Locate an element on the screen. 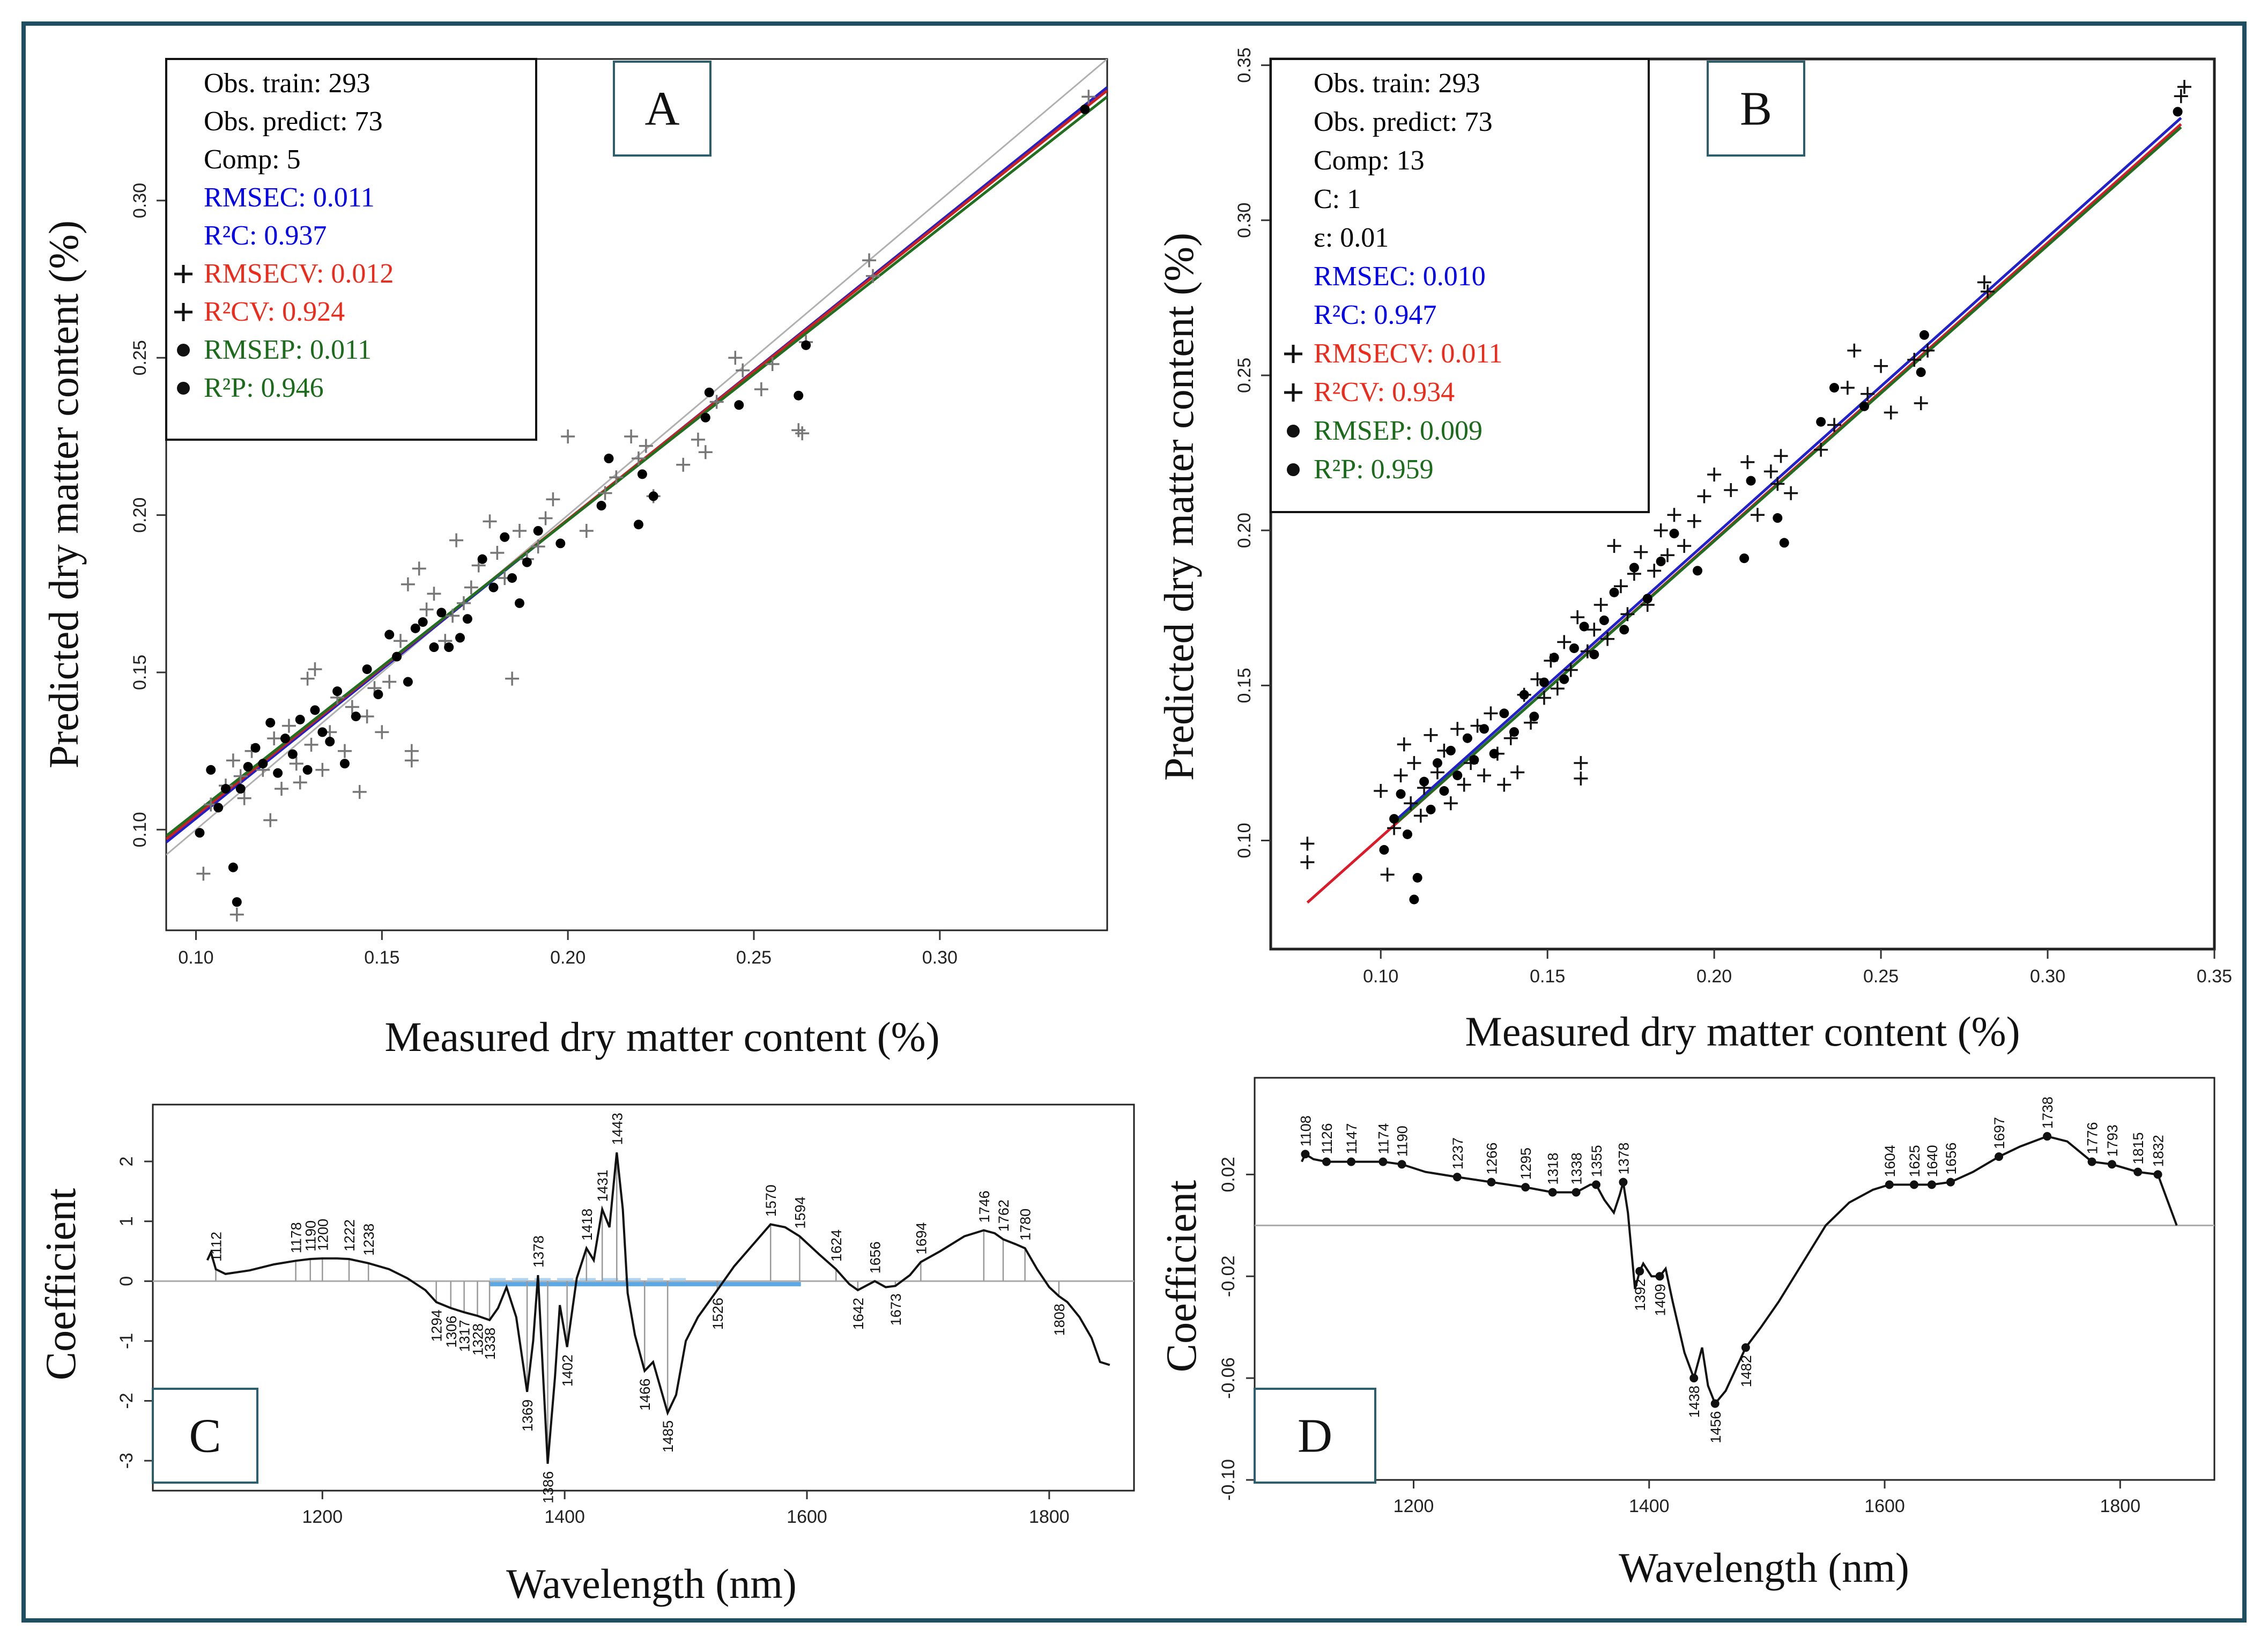 This screenshot has height=1644, width=2268. x-axis-label: Wavelength (nm) is located at coordinates (1764, 1567).